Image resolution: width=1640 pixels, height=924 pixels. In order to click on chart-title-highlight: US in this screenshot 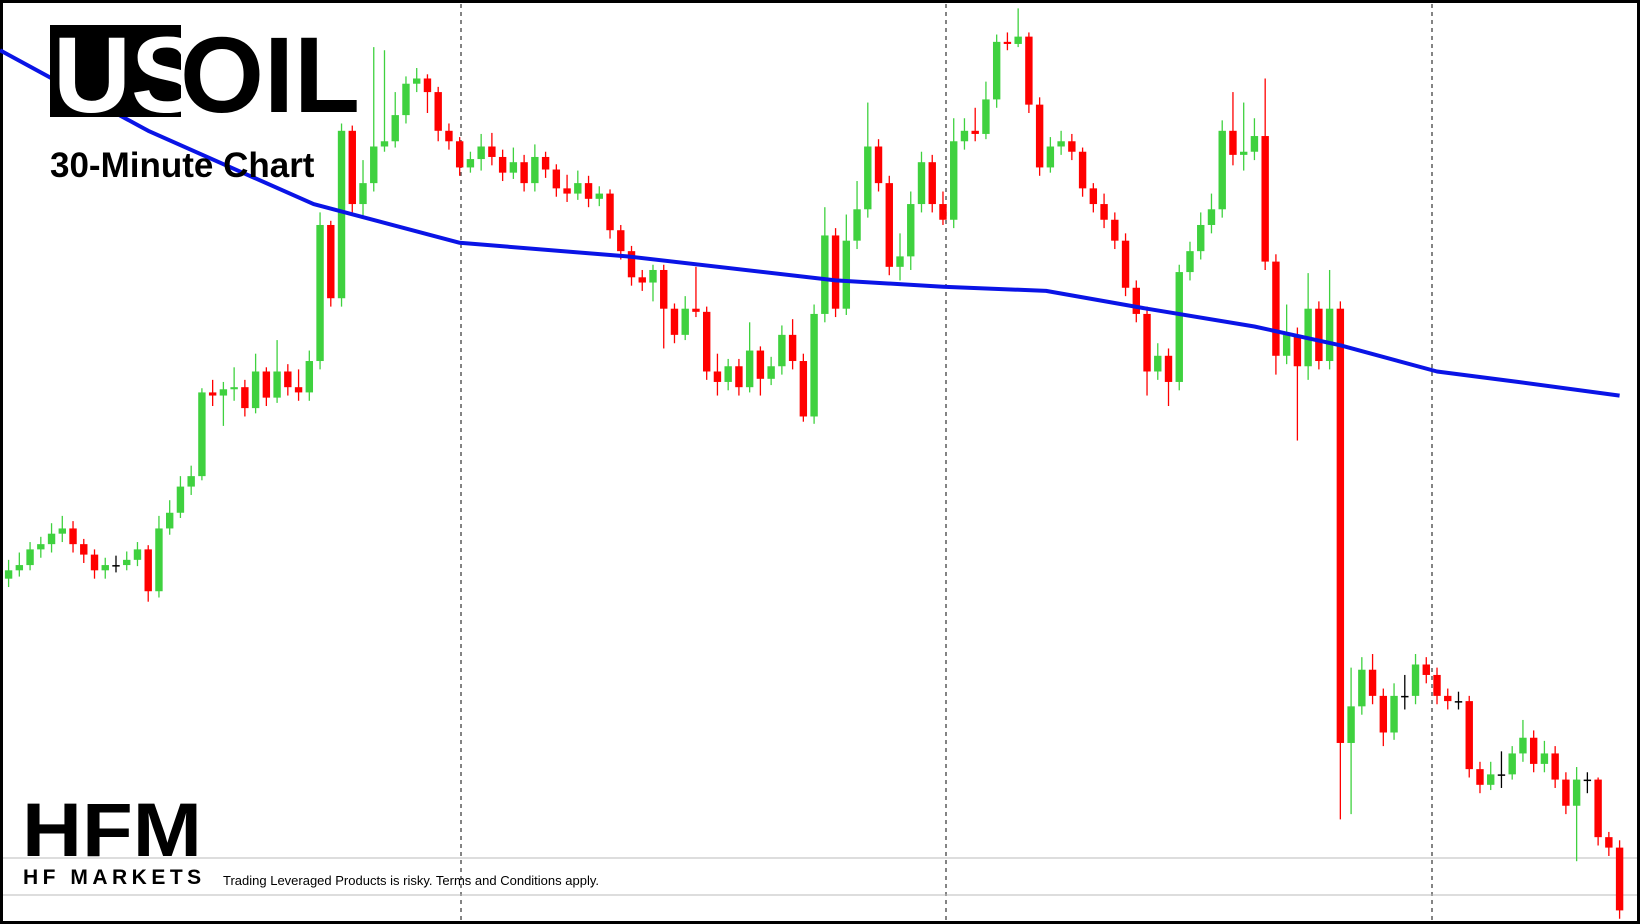, I will do `click(128, 74)`.